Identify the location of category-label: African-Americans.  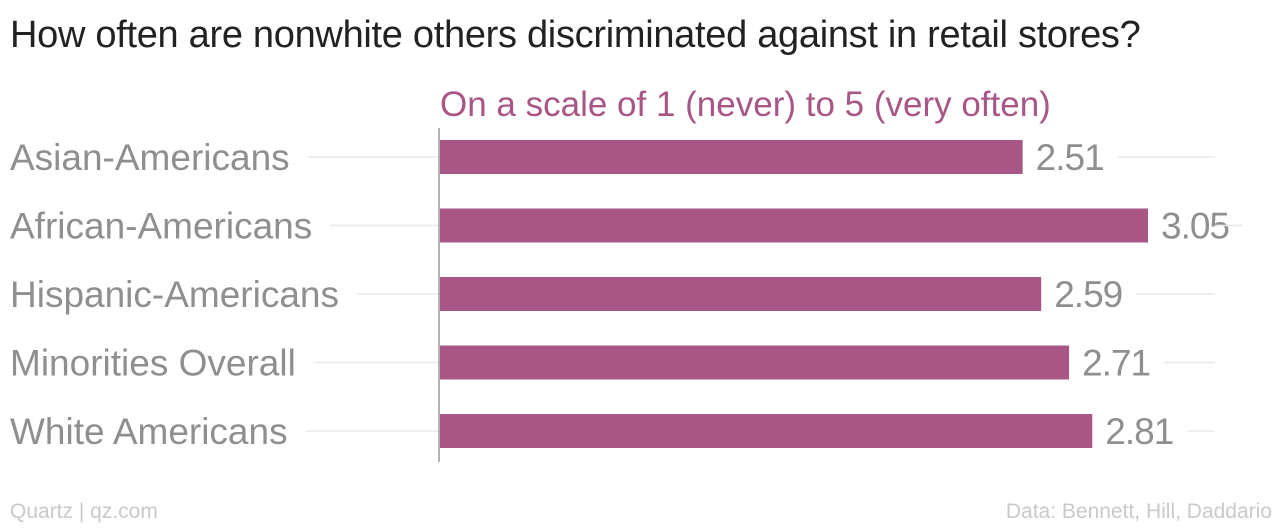
(161, 226).